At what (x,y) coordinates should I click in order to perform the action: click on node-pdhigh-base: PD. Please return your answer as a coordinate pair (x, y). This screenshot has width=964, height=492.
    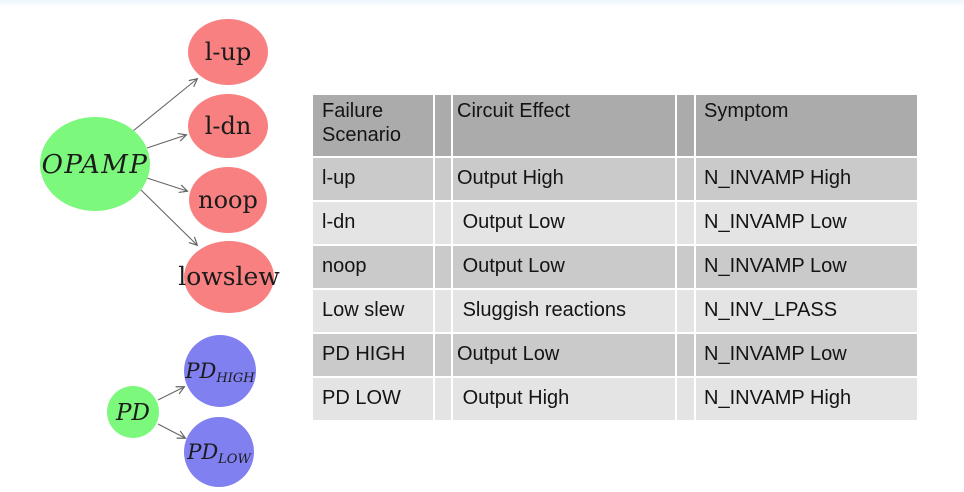
    Looking at the image, I should click on (200, 371).